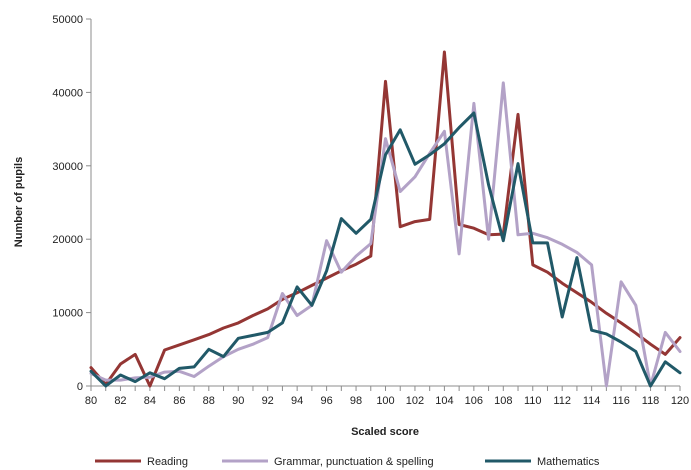 This screenshot has height=470, width=691. I want to click on y-tick-label: 50000, so click(67, 20).